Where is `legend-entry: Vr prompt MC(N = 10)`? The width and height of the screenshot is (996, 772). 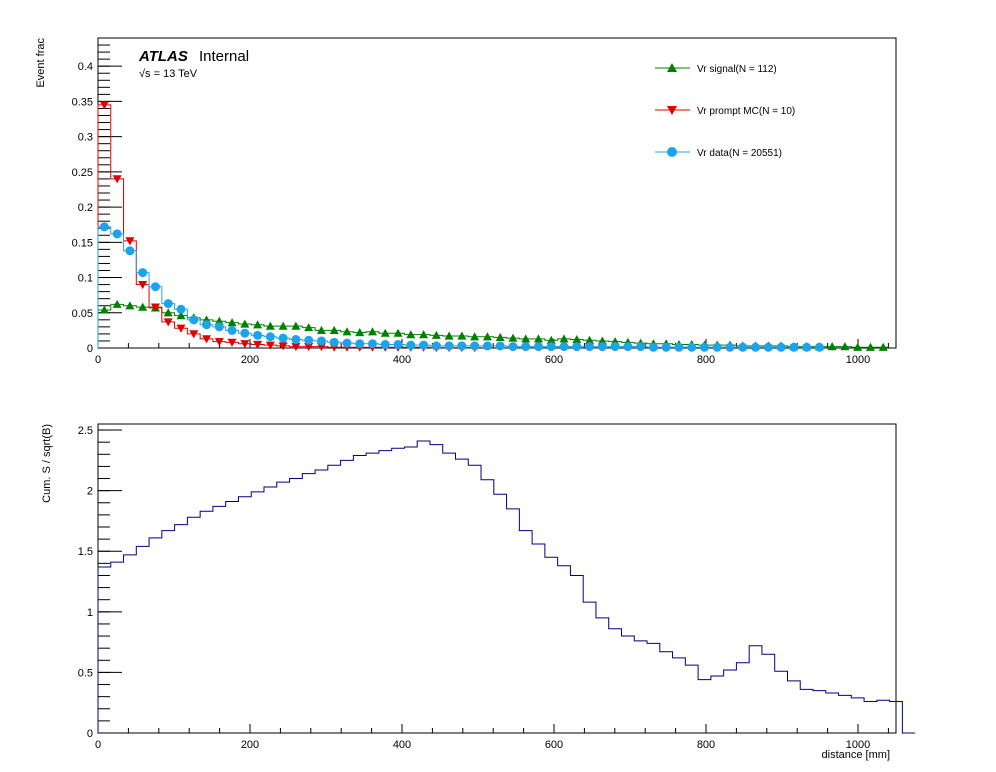 legend-entry: Vr prompt MC(N = 10) is located at coordinates (746, 111).